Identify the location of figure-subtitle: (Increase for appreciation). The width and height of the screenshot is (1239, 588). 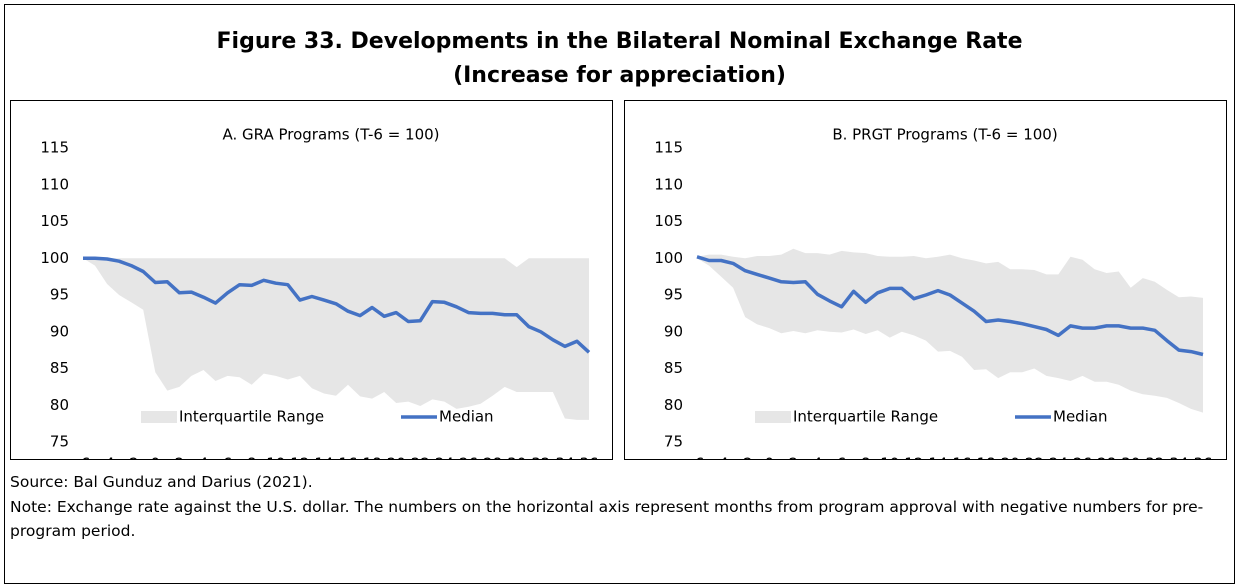
(619, 75).